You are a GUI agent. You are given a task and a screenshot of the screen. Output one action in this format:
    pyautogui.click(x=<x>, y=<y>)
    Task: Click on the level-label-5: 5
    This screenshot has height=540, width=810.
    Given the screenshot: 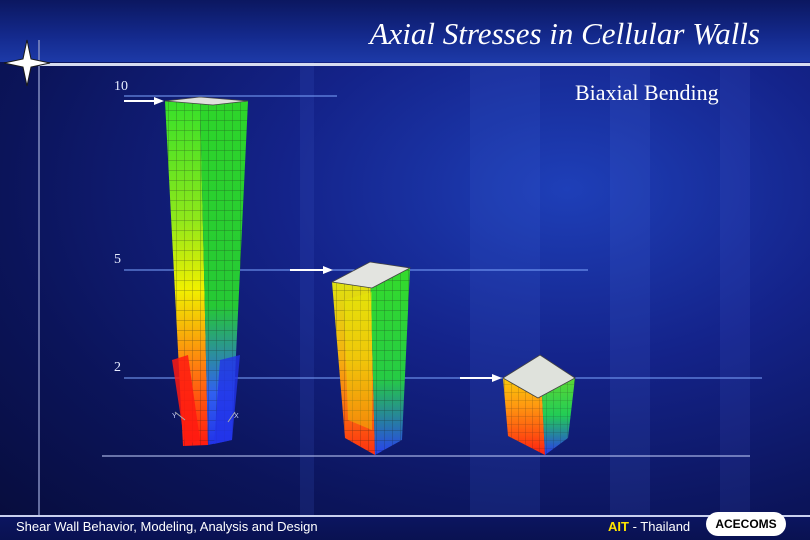 What is the action you would take?
    pyautogui.click(x=117, y=259)
    